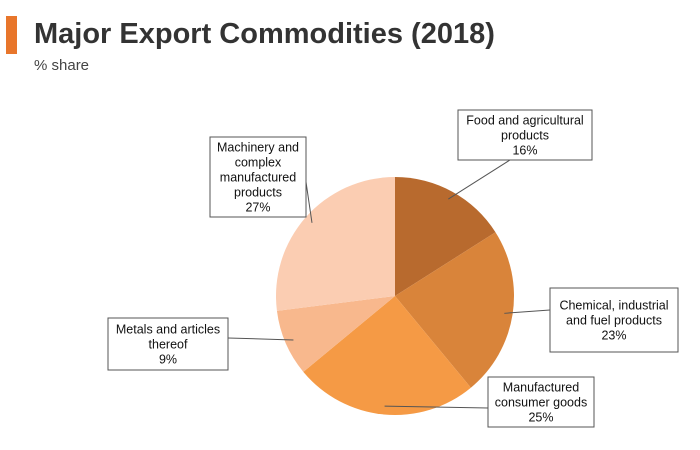 This screenshot has height=450, width=700. I want to click on slice-category-label: Chemical, industrial, so click(613, 306).